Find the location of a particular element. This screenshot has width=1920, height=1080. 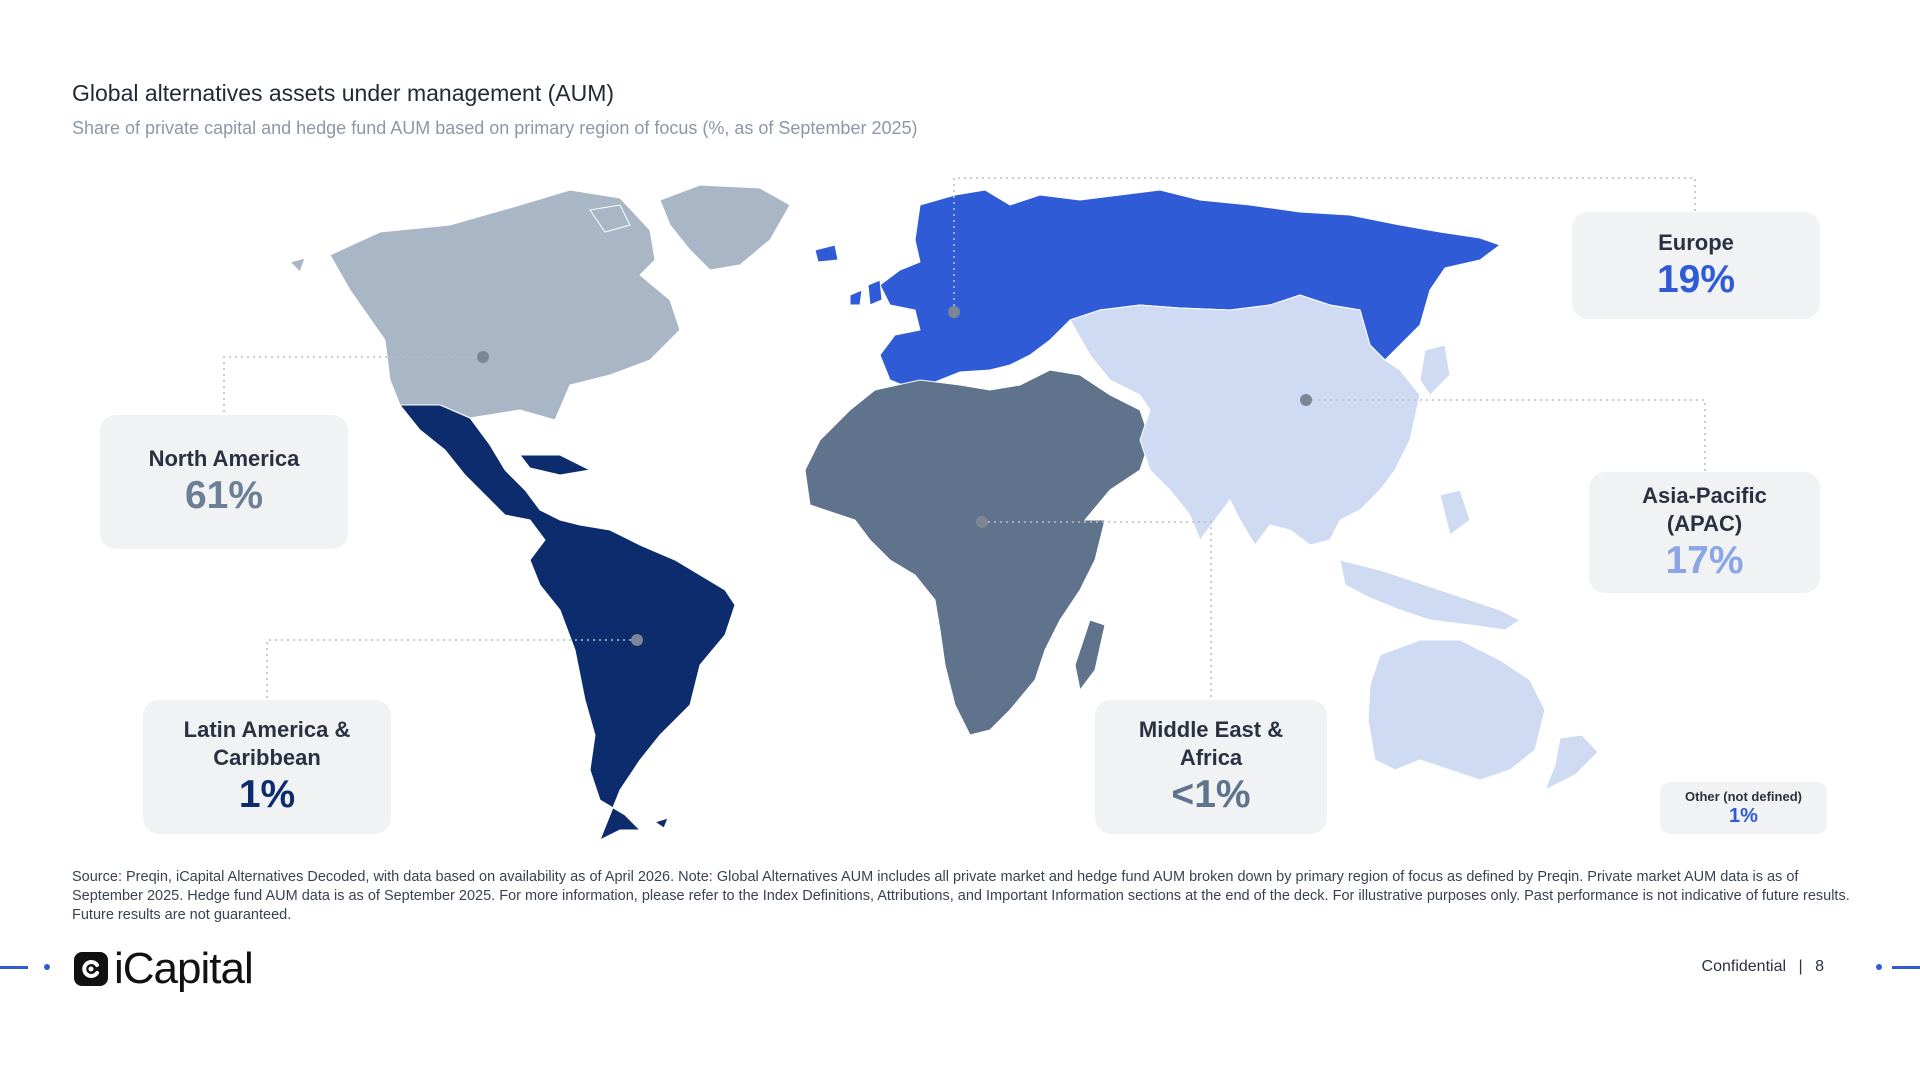

region-latin-america is located at coordinates (567, 623).